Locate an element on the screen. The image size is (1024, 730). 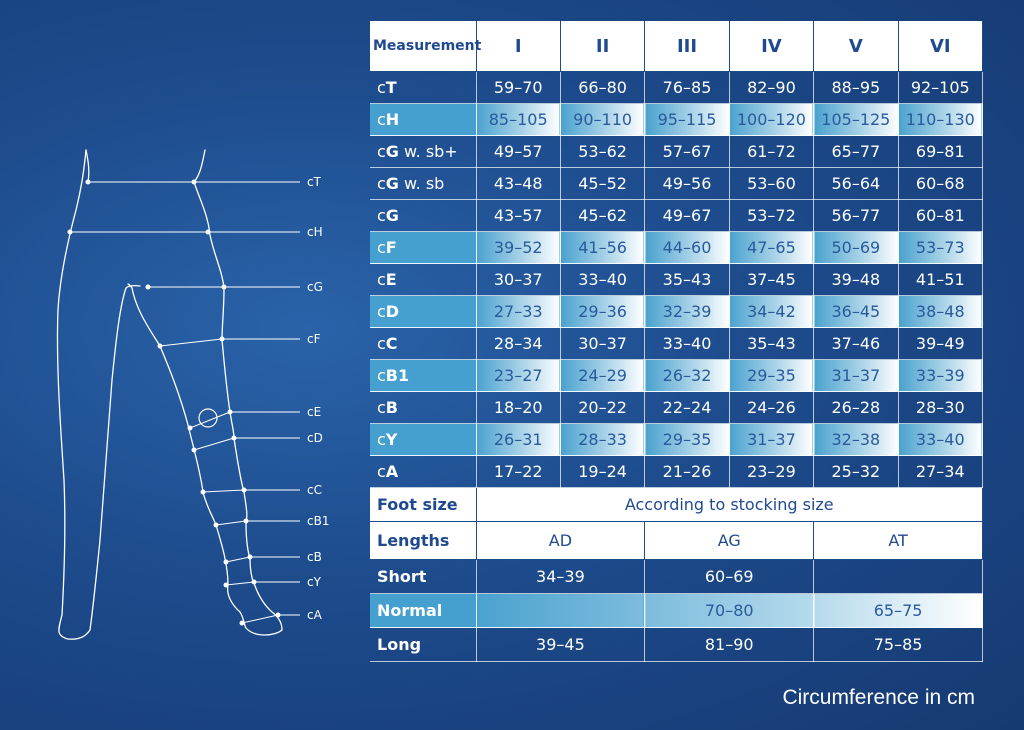
length-row-normal: Normal 70–80 65–75 is located at coordinates (676, 610).